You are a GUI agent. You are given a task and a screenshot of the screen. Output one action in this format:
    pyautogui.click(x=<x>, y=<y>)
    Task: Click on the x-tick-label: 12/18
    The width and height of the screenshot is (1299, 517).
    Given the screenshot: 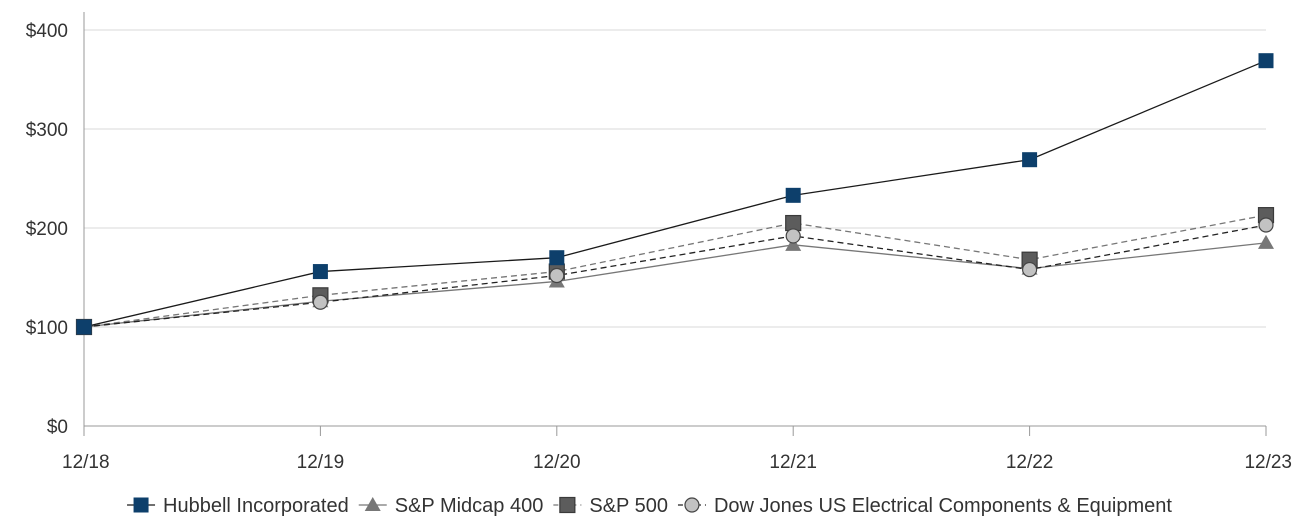 What is the action you would take?
    pyautogui.click(x=86, y=462)
    